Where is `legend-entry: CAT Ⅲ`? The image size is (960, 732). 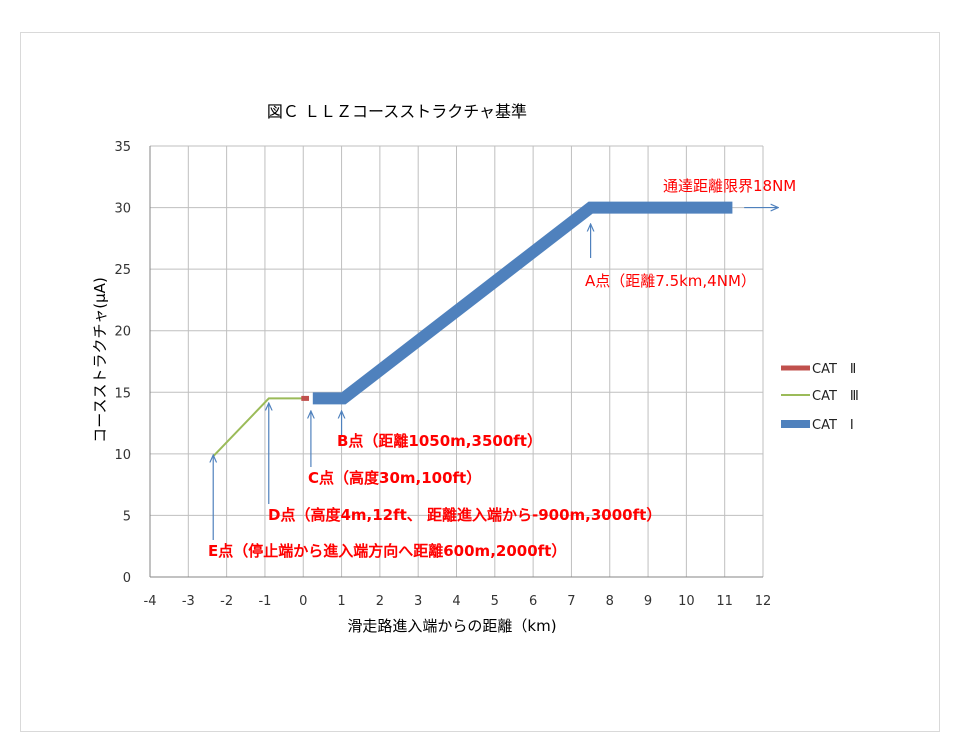
legend-entry: CAT Ⅲ is located at coordinates (835, 396).